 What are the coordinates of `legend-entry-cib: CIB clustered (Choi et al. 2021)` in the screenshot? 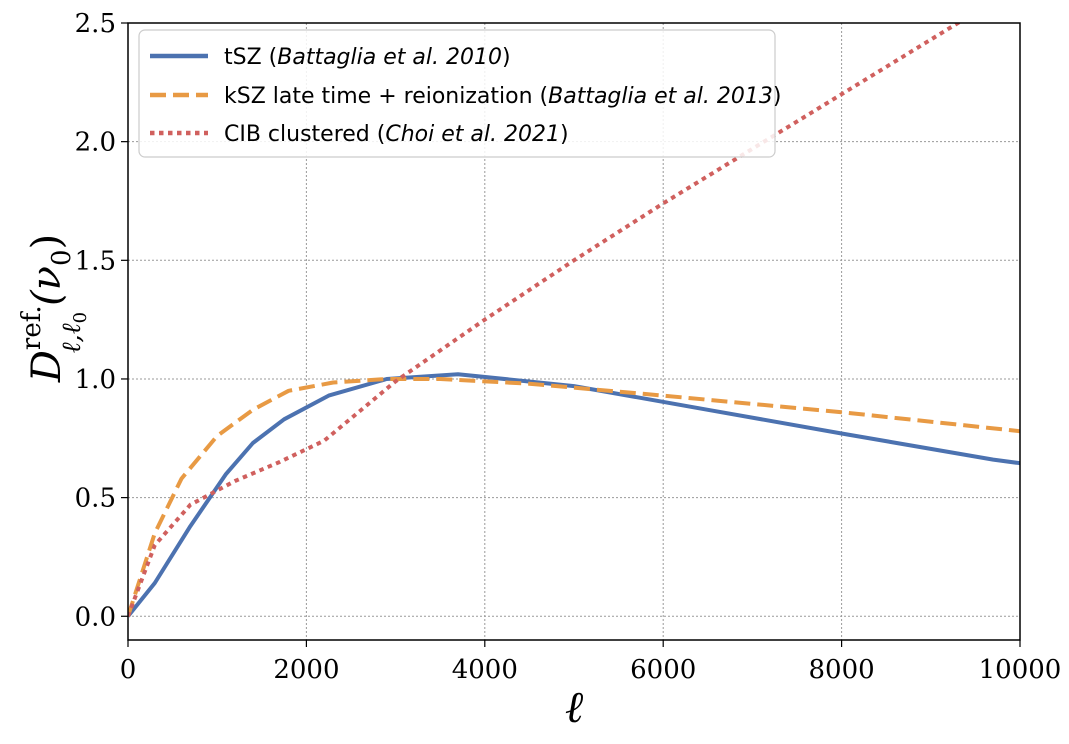 It's located at (396, 134).